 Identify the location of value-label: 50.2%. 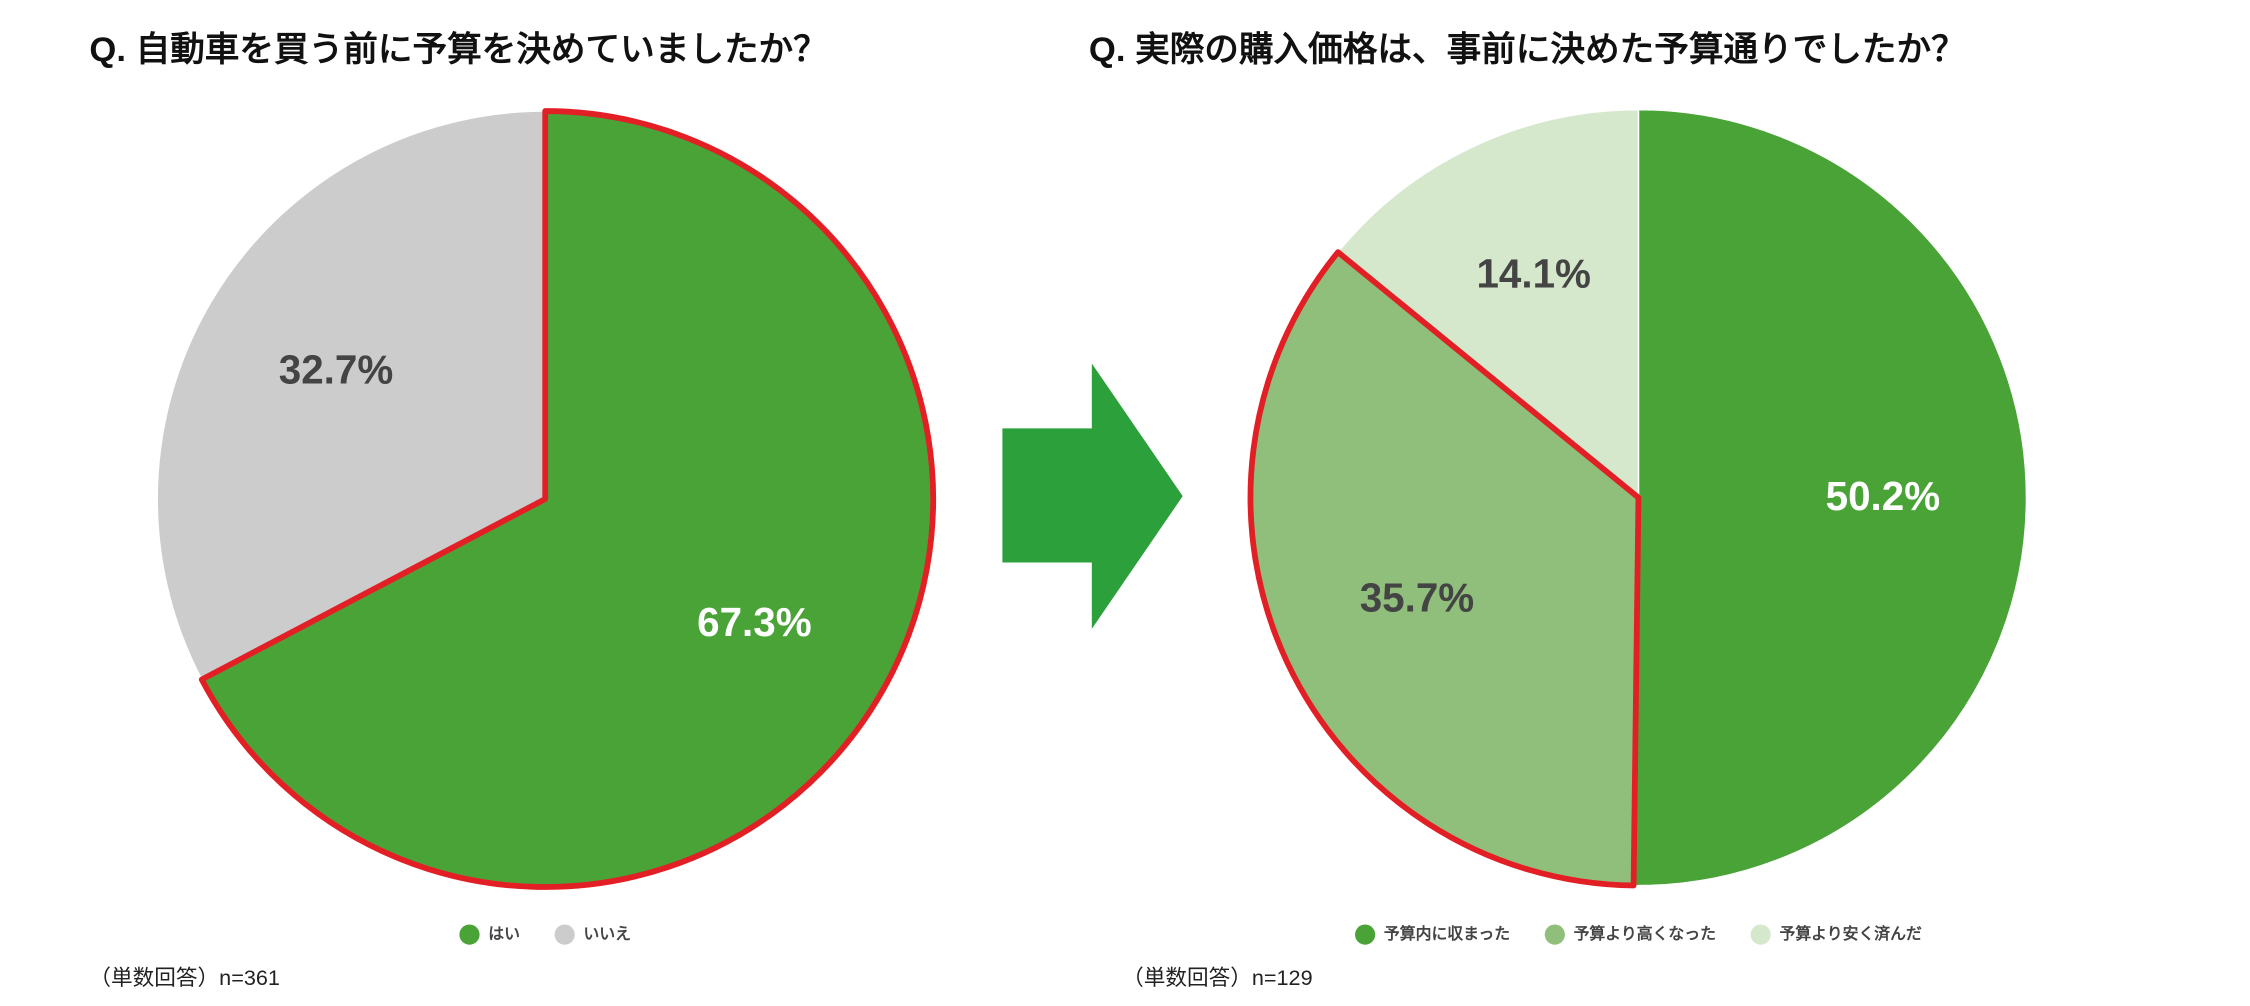
(1883, 496).